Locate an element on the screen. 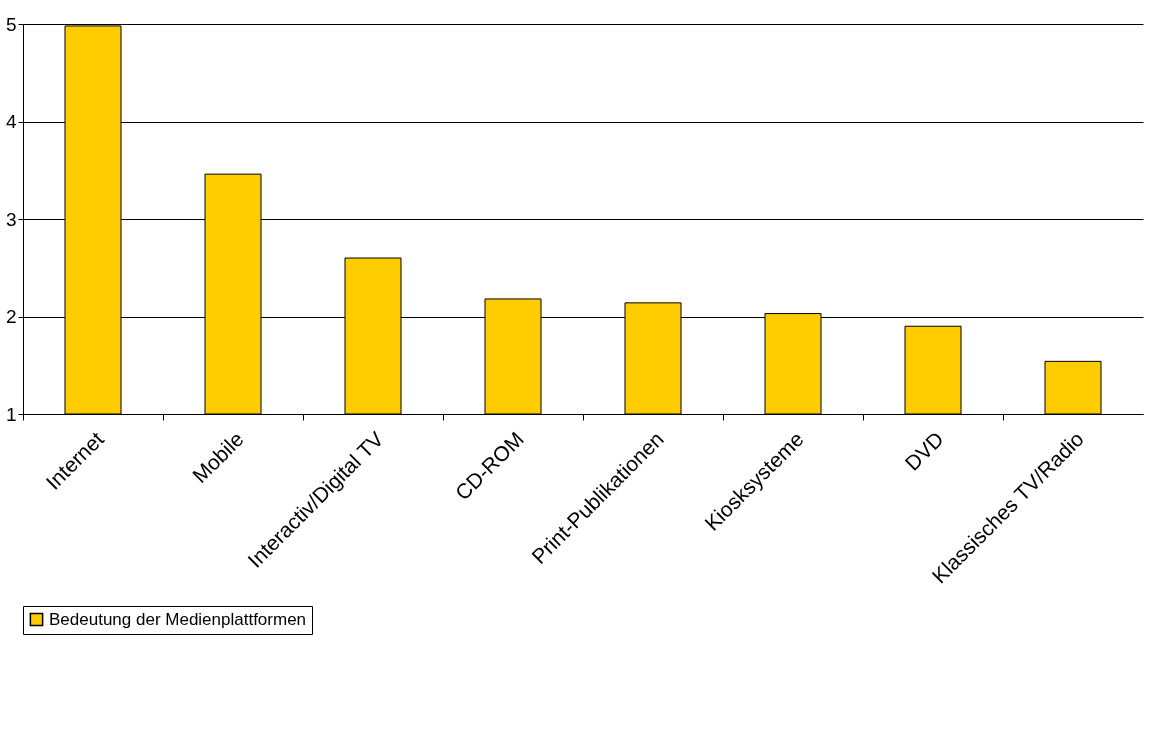 The width and height of the screenshot is (1169, 740). y-tick-label: 5 is located at coordinates (11, 24).